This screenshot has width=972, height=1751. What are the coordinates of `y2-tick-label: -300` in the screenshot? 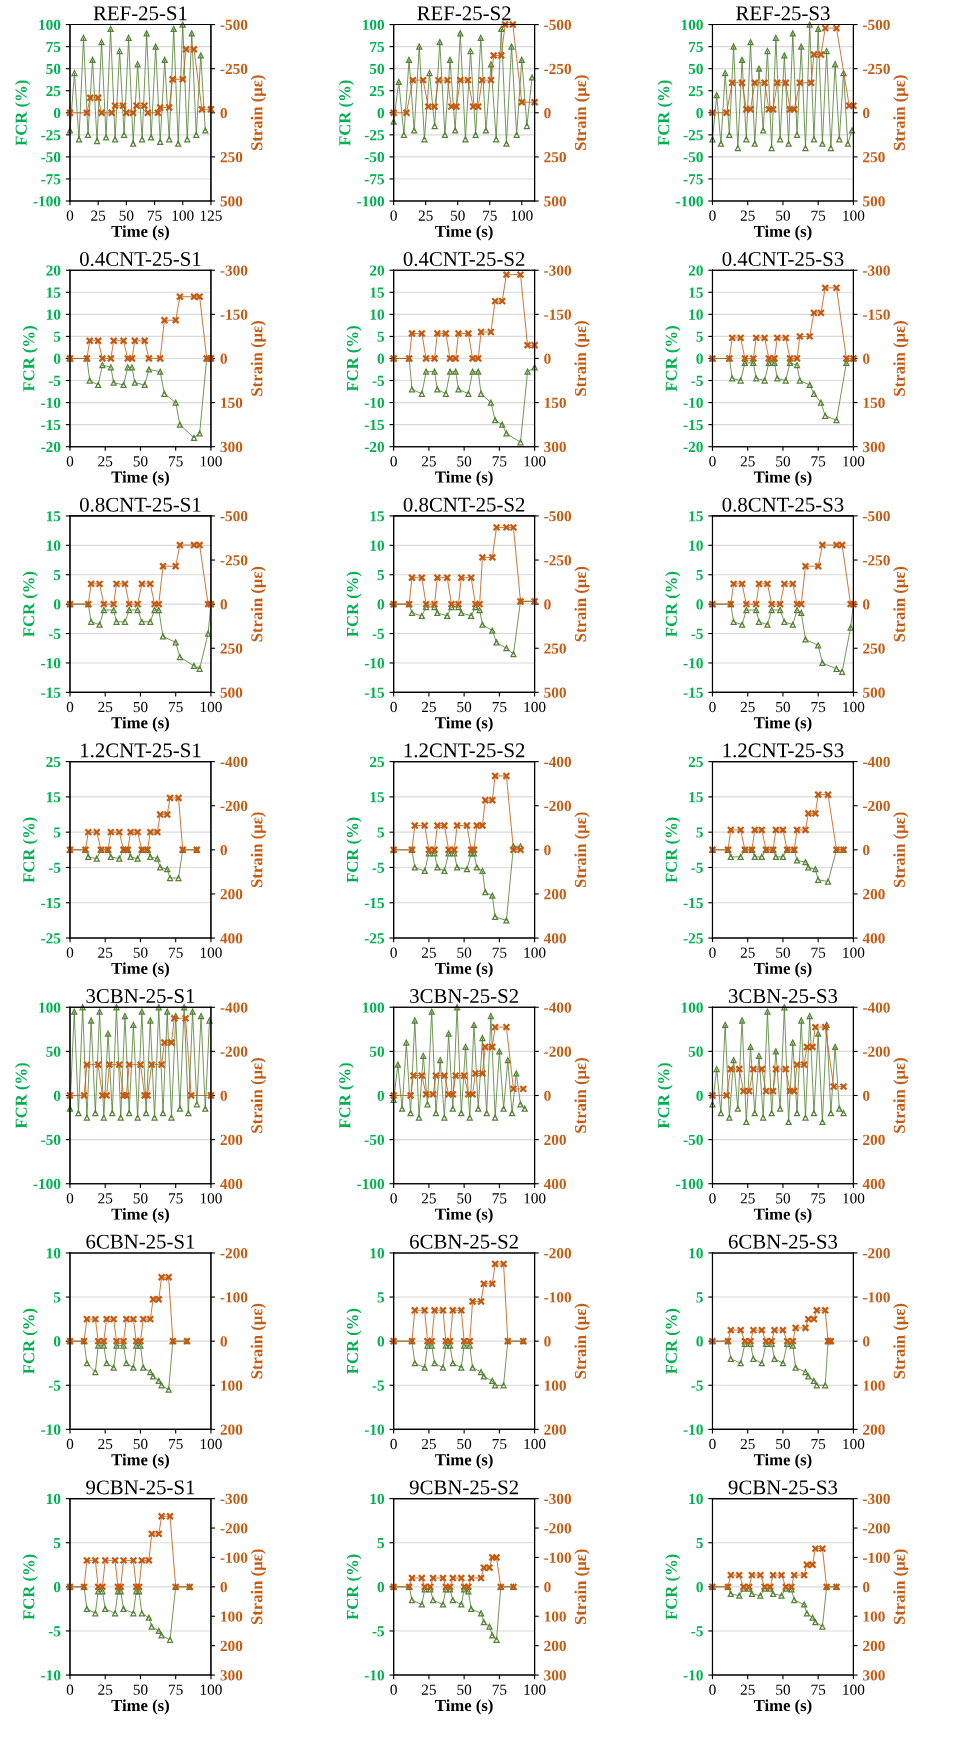 It's located at (234, 1499).